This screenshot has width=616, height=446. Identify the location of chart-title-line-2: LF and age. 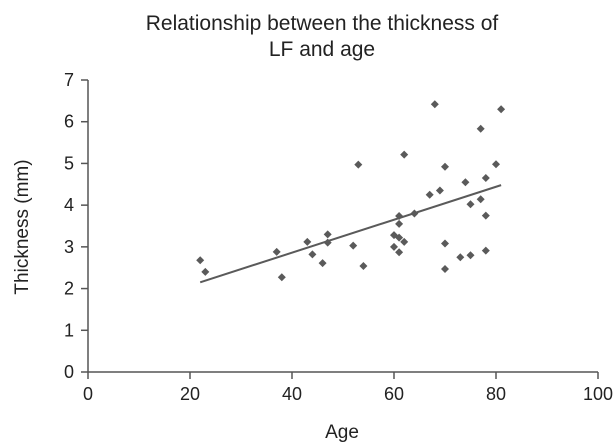
(322, 49).